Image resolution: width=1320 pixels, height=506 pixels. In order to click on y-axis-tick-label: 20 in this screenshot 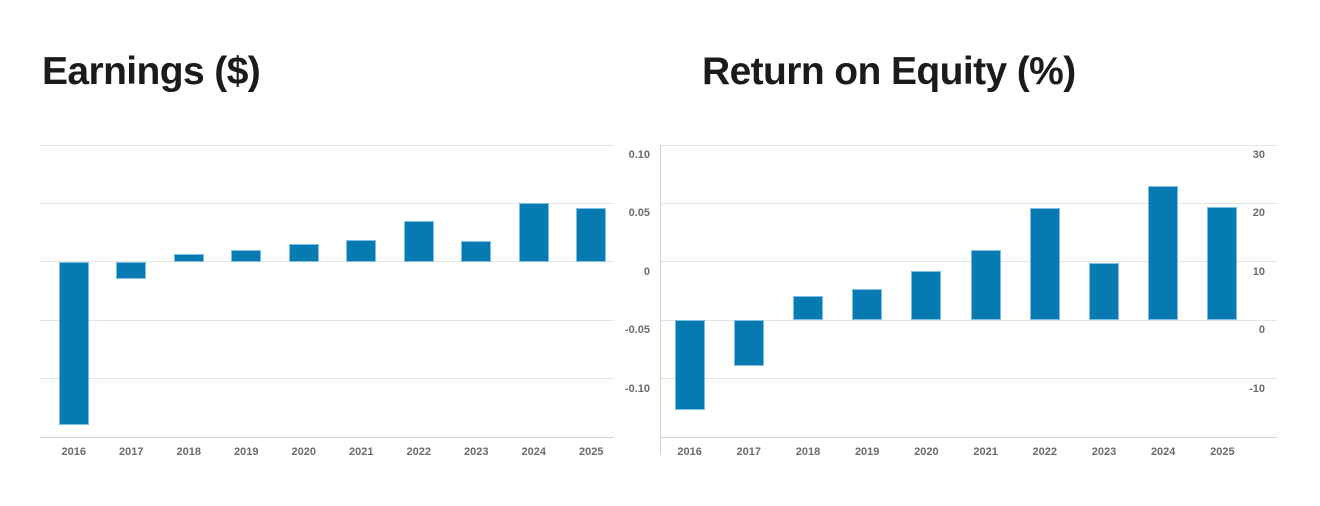, I will do `click(1258, 213)`.